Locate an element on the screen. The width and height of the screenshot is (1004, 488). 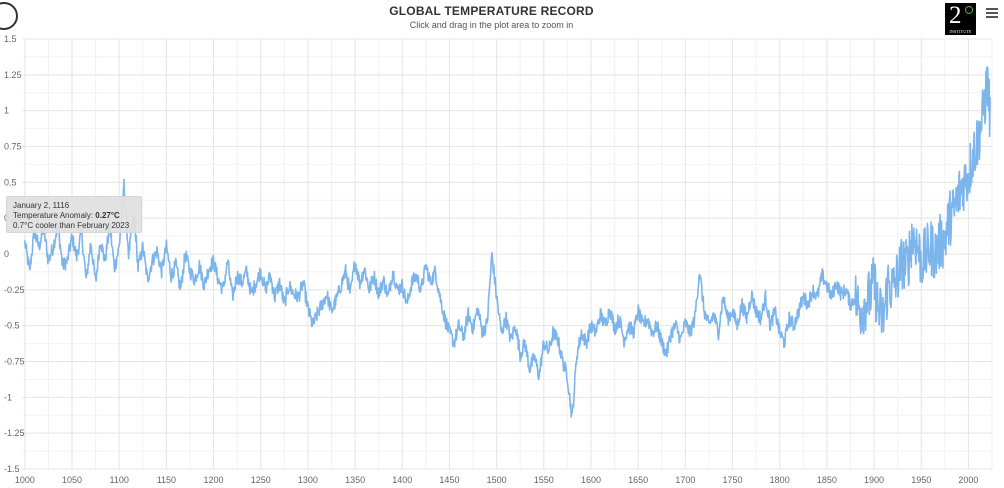
y-tick-label: 0 is located at coordinates (6, 254).